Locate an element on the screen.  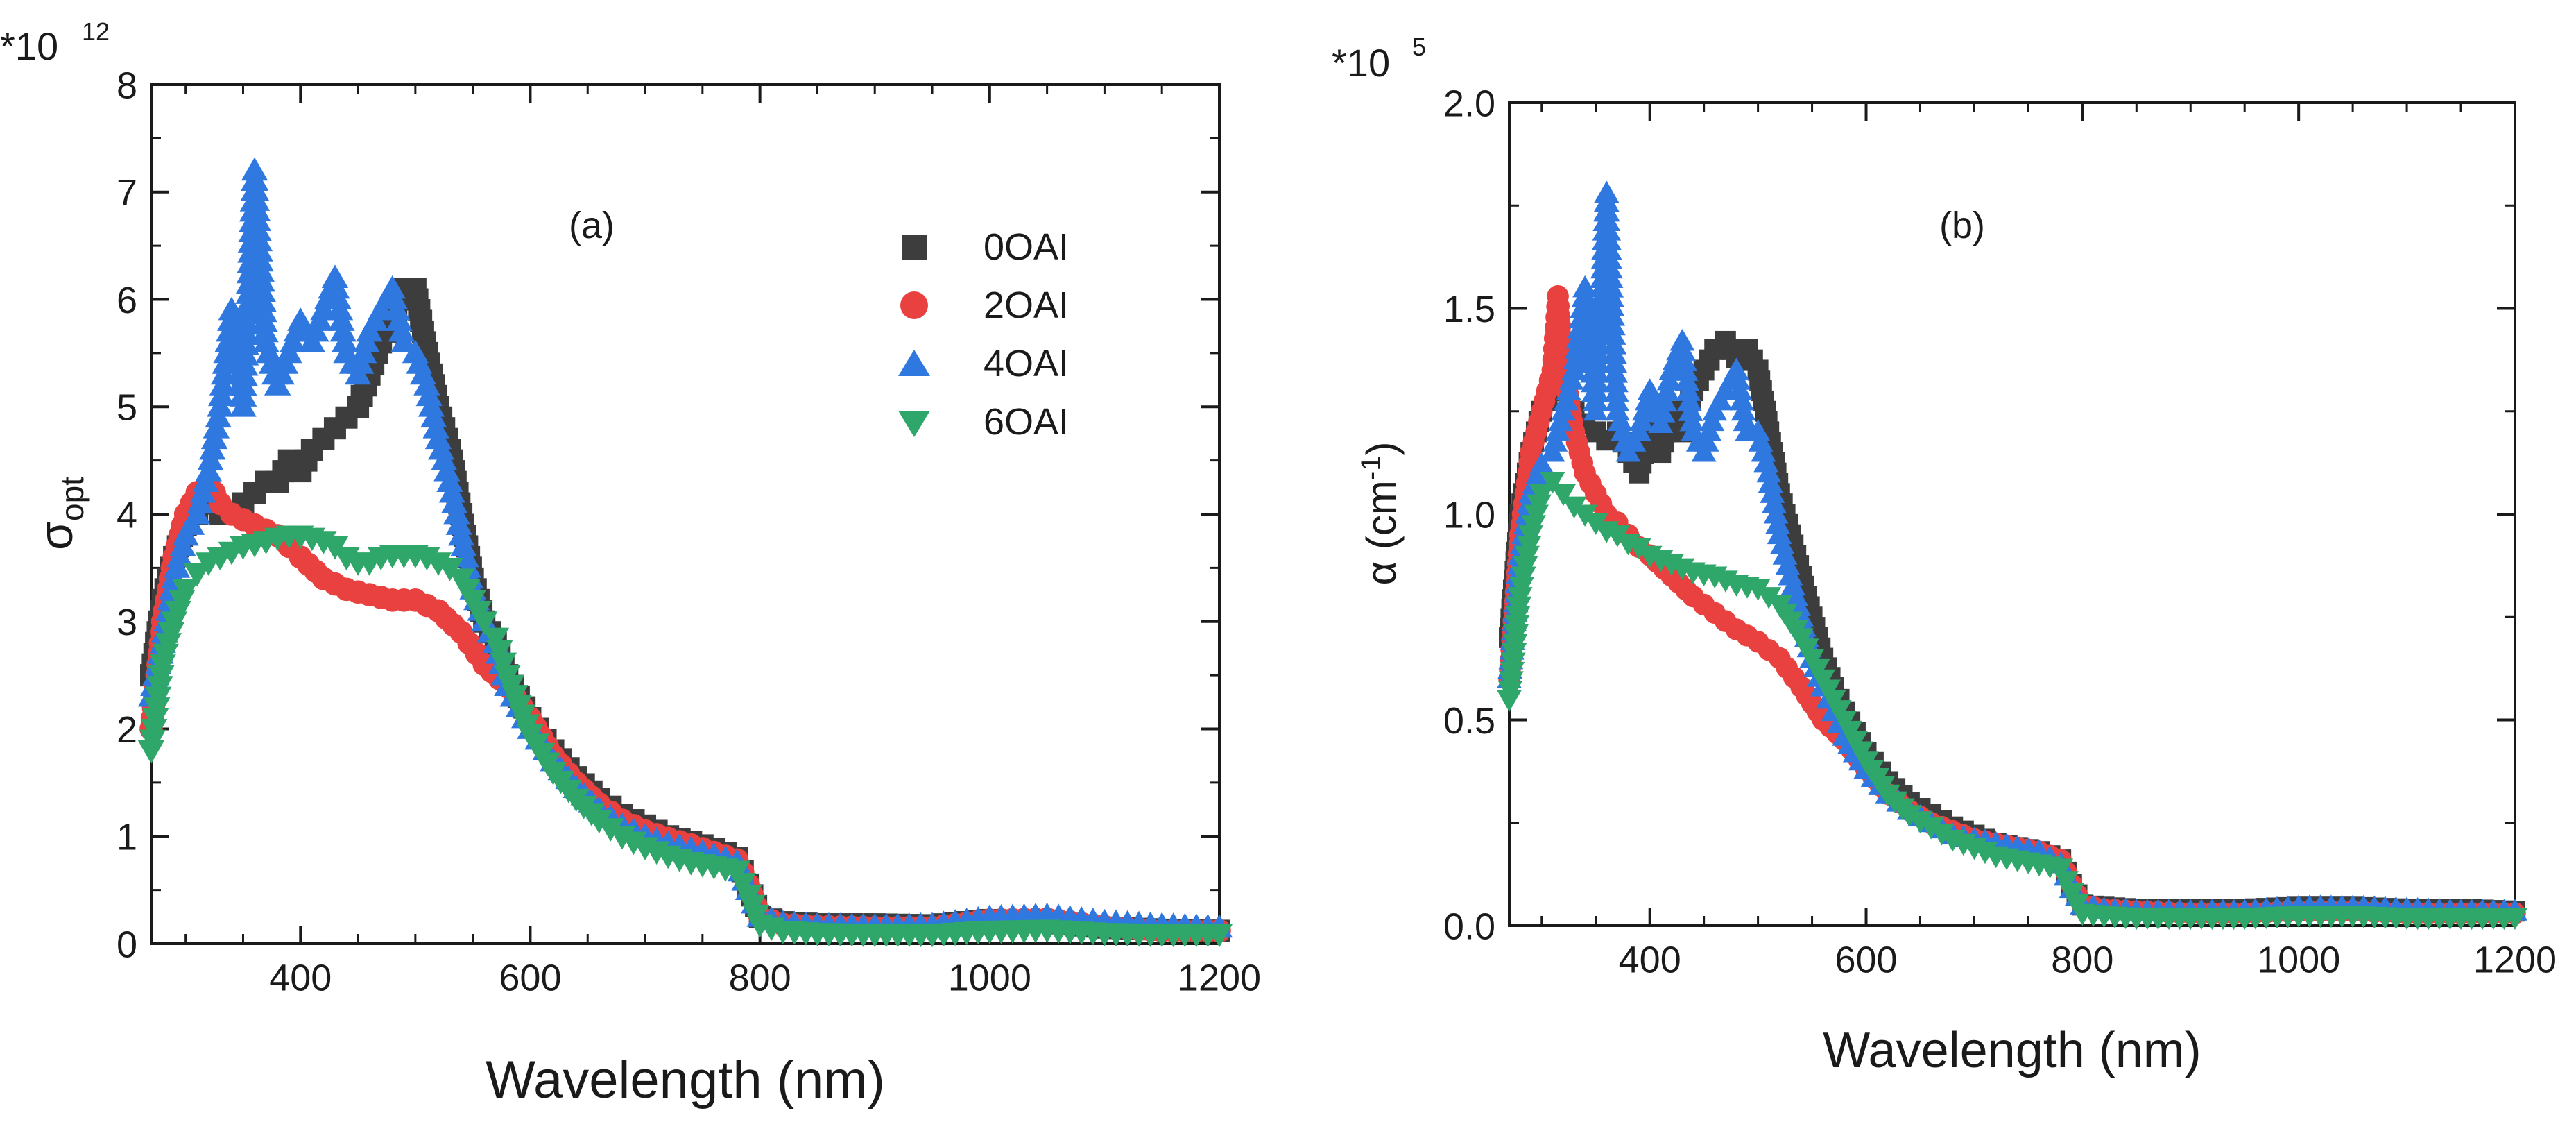
legend-3-marker is located at coordinates (914, 424).